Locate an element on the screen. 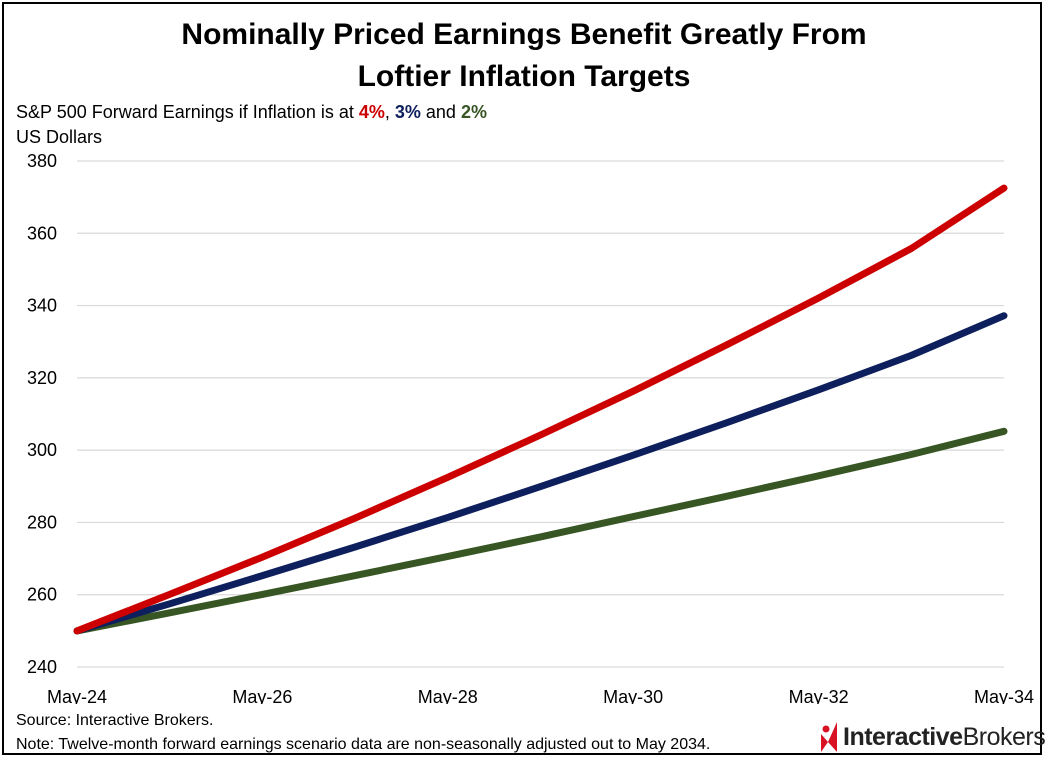  y-tick-label-360: 360 is located at coordinates (42, 233).